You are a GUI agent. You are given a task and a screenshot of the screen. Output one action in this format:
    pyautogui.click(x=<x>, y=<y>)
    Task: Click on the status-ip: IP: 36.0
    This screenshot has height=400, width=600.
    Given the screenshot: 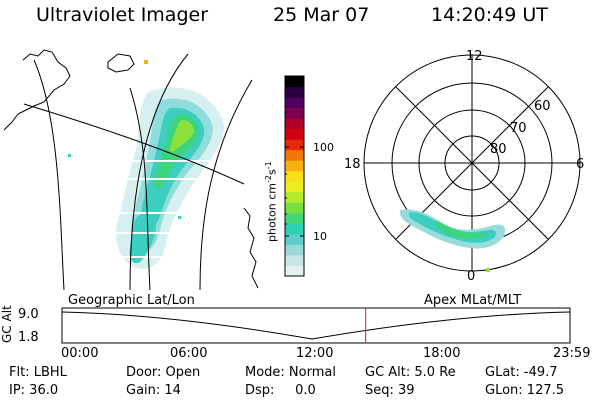 What is the action you would take?
    pyautogui.click(x=34, y=390)
    